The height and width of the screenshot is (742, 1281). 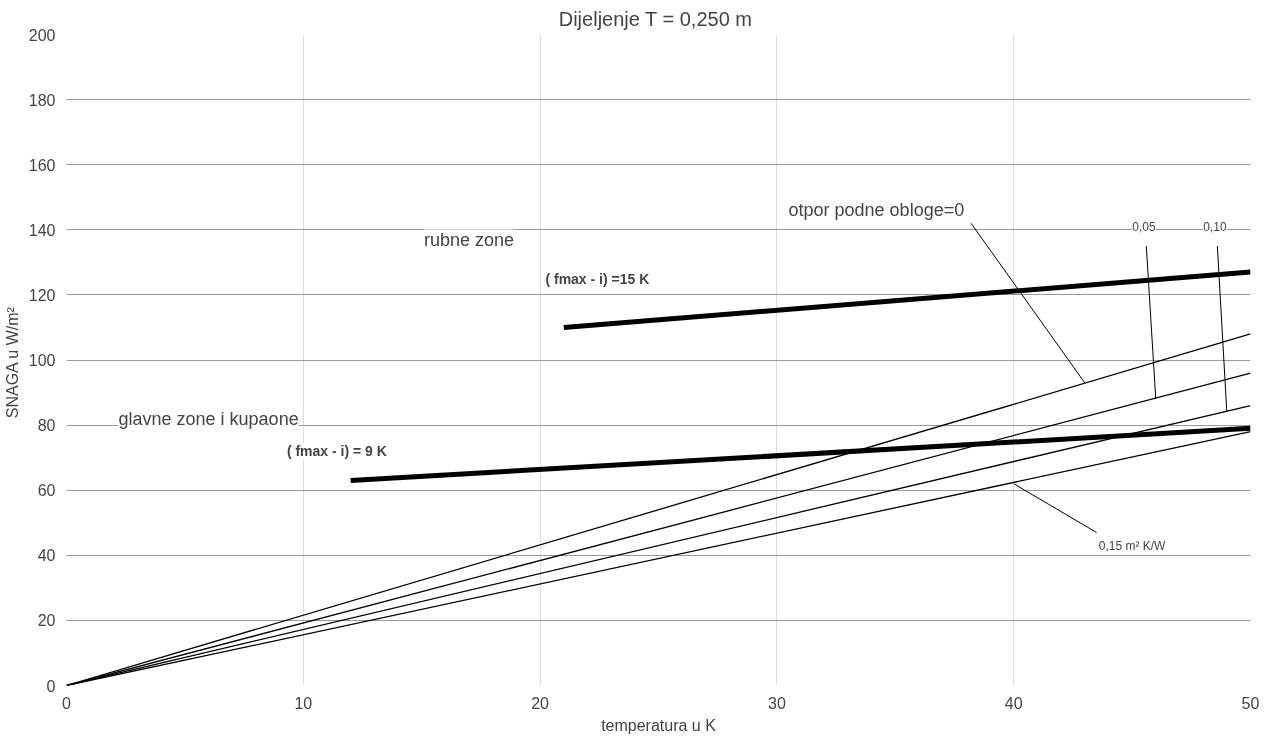 What do you see at coordinates (67, 703) in the screenshot?
I see `x-tick-label: 0` at bounding box center [67, 703].